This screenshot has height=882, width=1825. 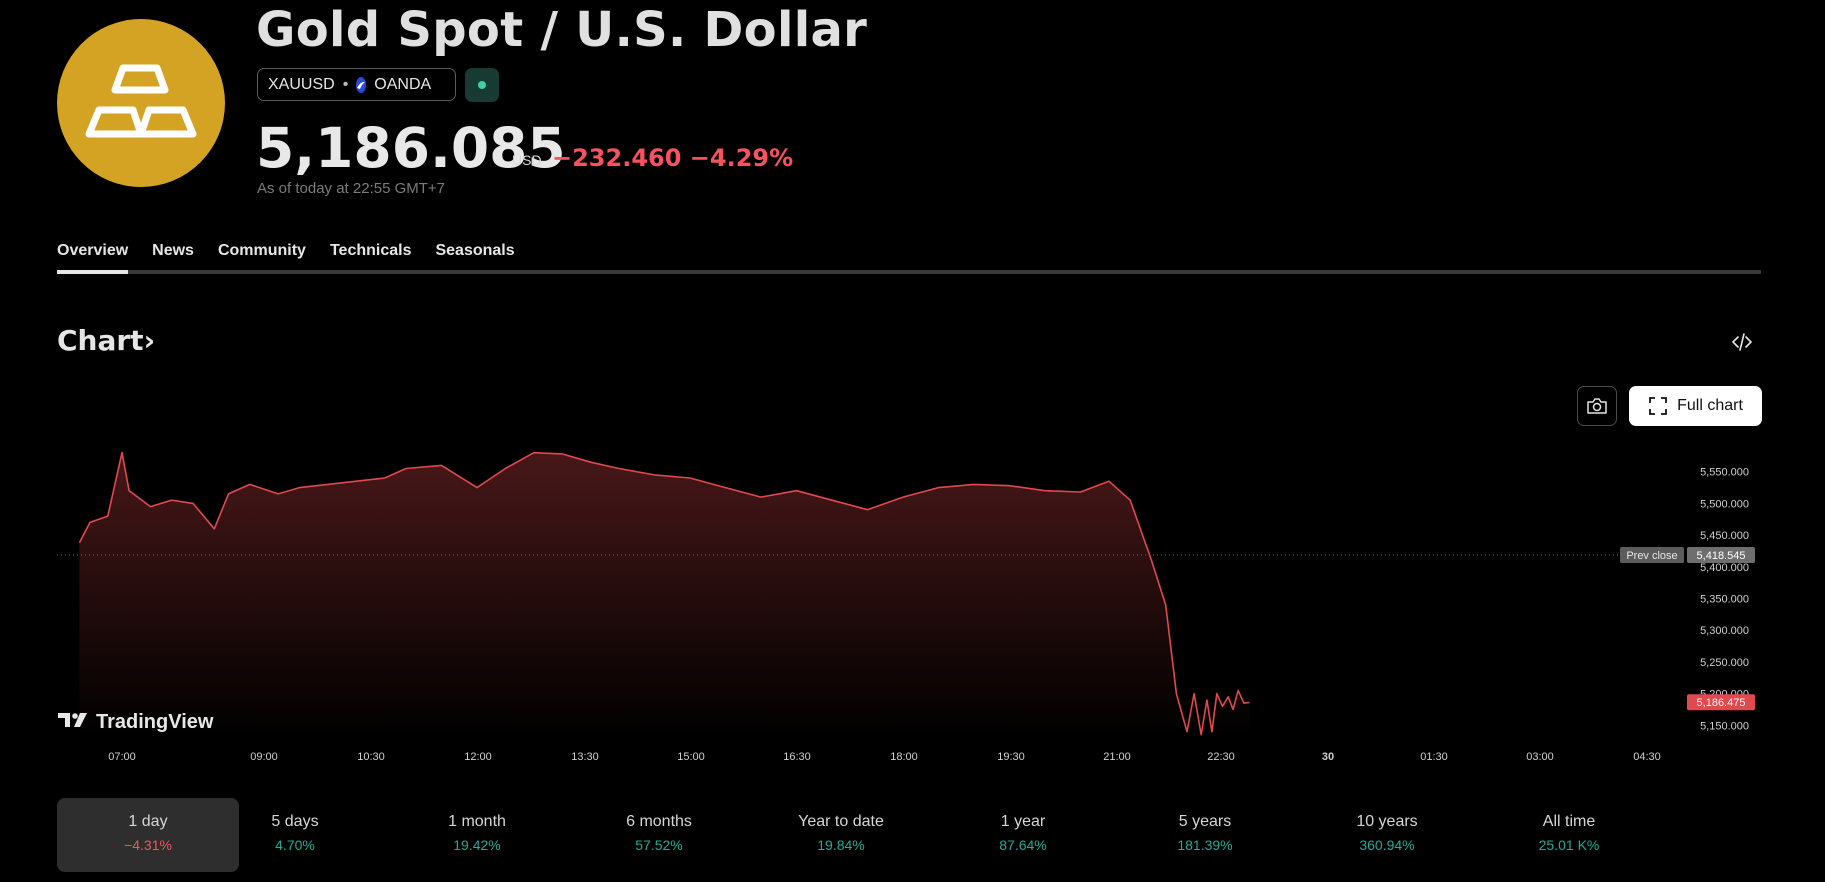 I want to click on x-tick-label: 03:00, so click(x=1540, y=757).